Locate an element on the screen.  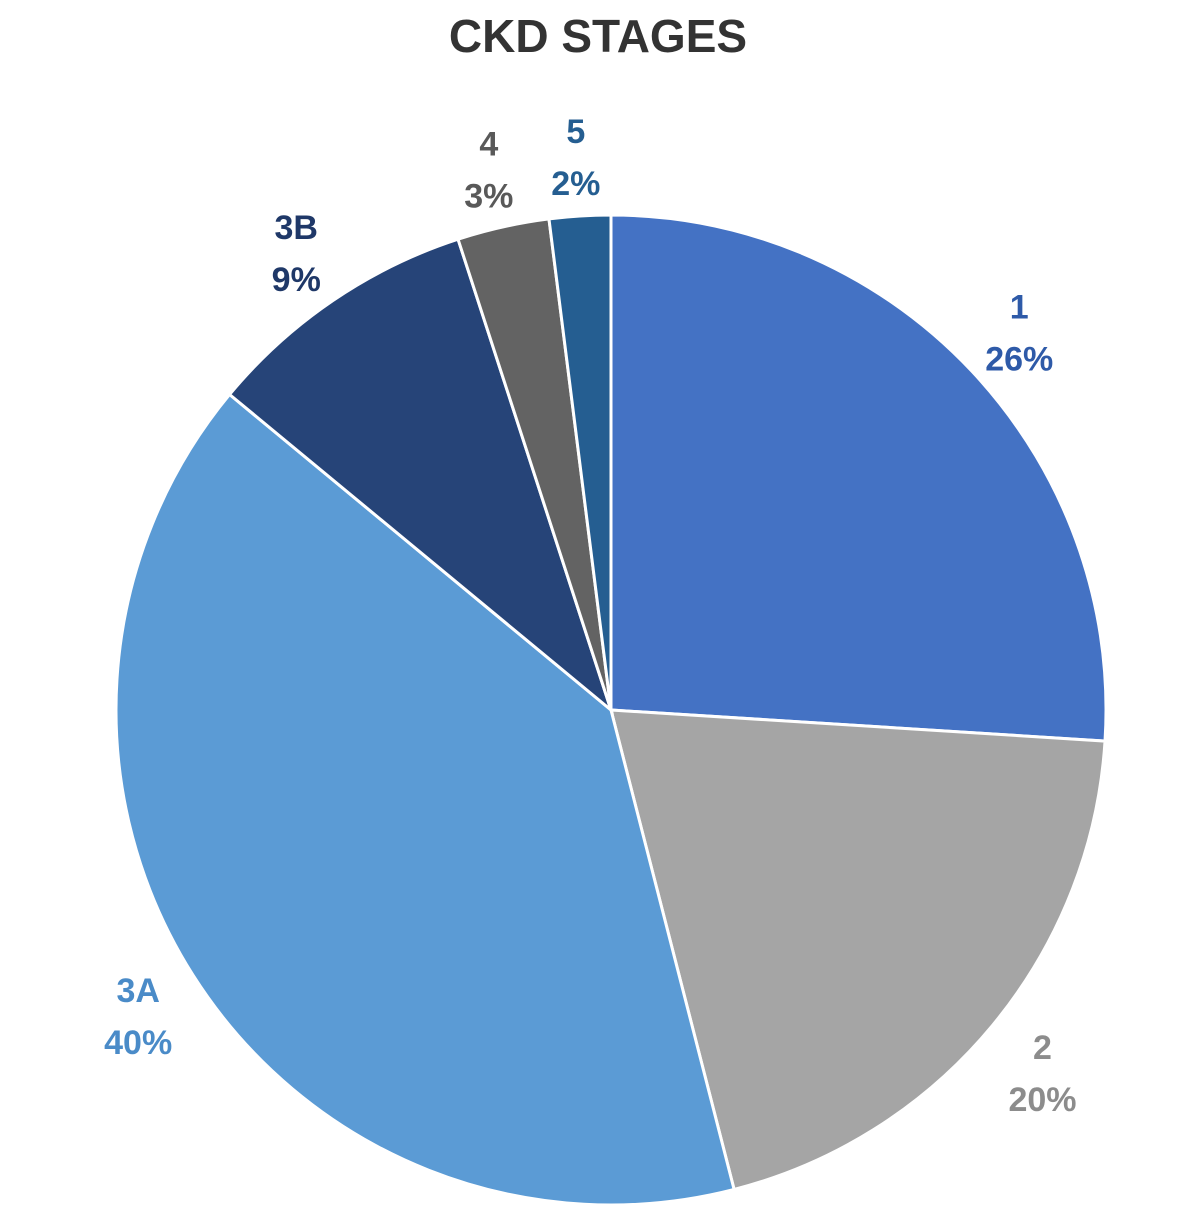
slice-value-label-1: 26% is located at coordinates (1019, 360).